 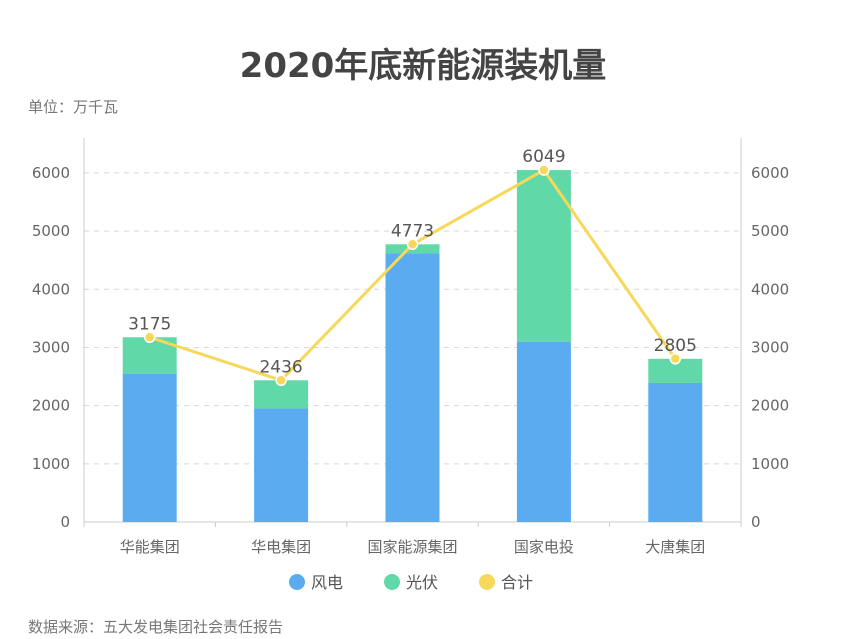 What do you see at coordinates (770, 231) in the screenshot?
I see `y-right-tick-label: 5000` at bounding box center [770, 231].